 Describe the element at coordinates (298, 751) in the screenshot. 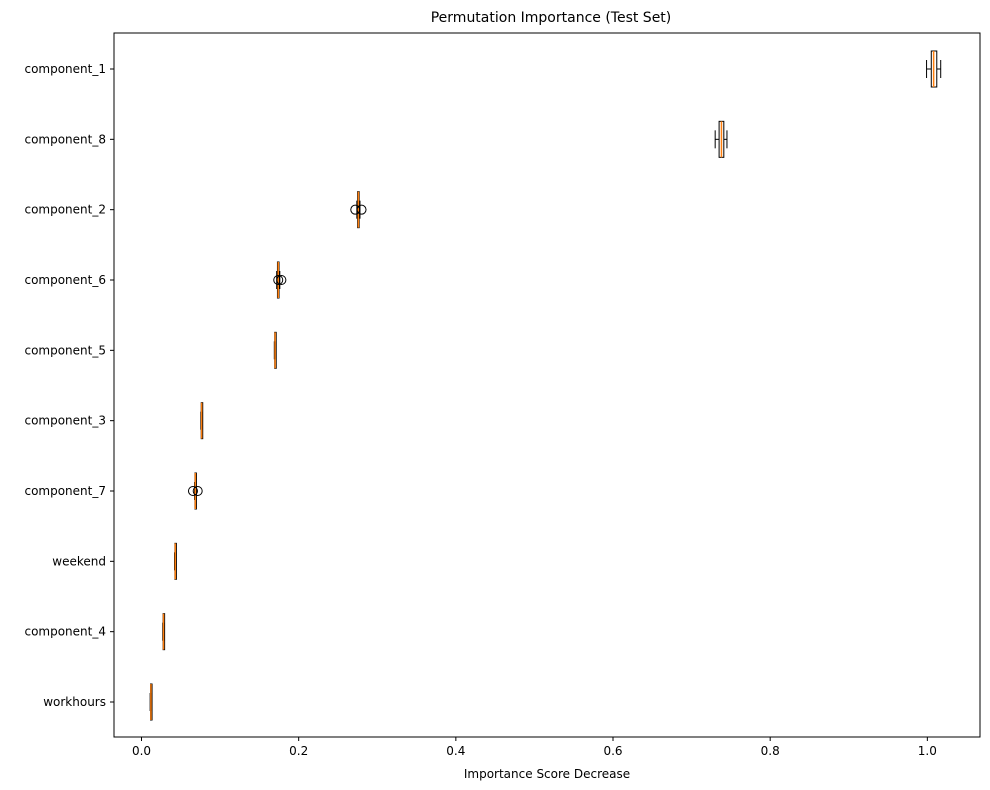

I see `x-tick-label: 0.2` at that location.